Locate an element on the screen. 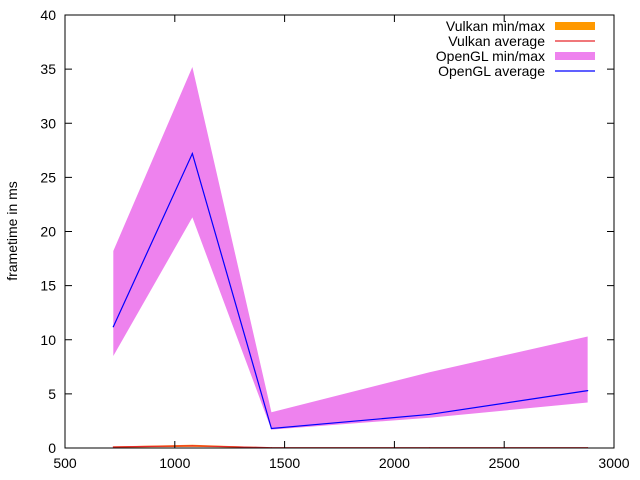 The height and width of the screenshot is (480, 640). x-tick-label: 1000 is located at coordinates (174, 463).